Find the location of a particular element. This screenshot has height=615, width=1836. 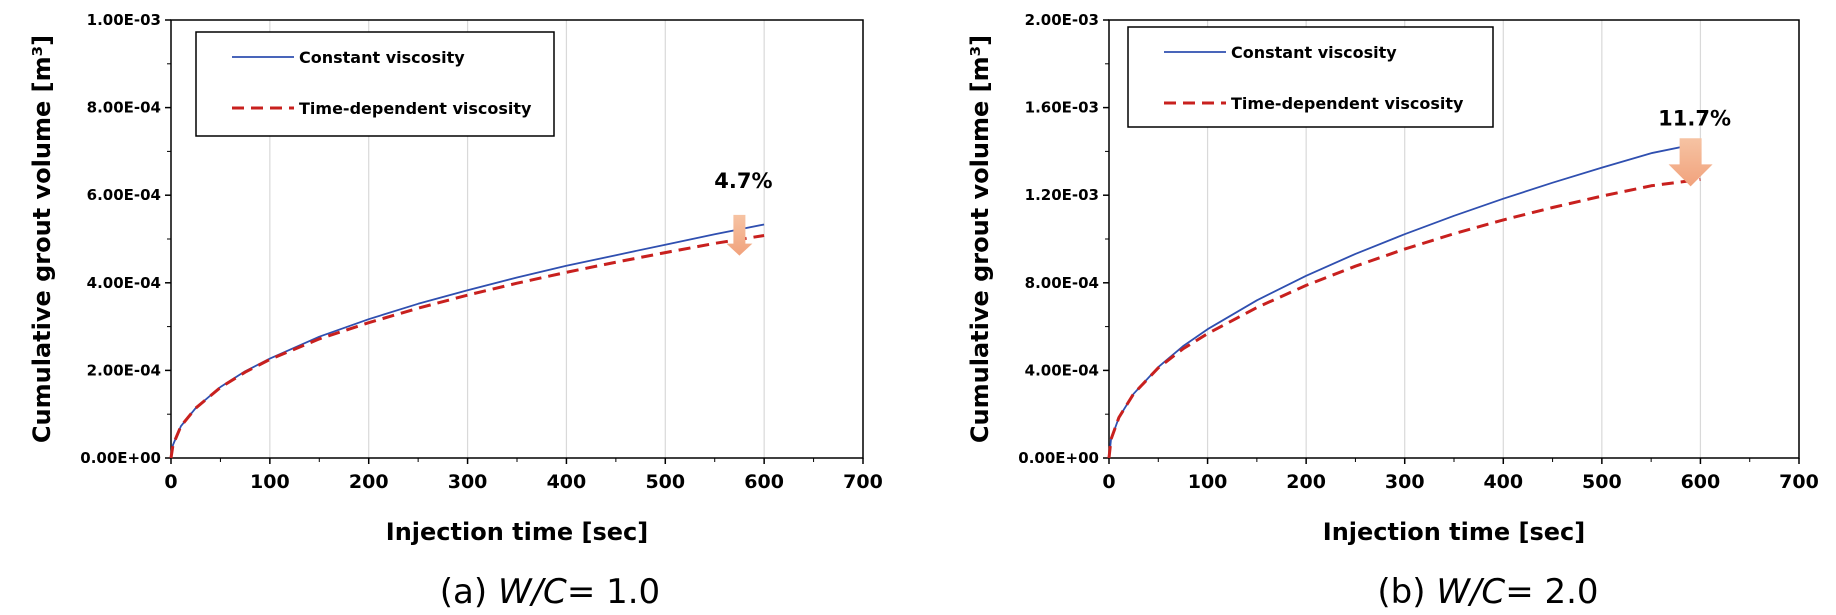

annotation-label: 11.7% is located at coordinates (1694, 118).